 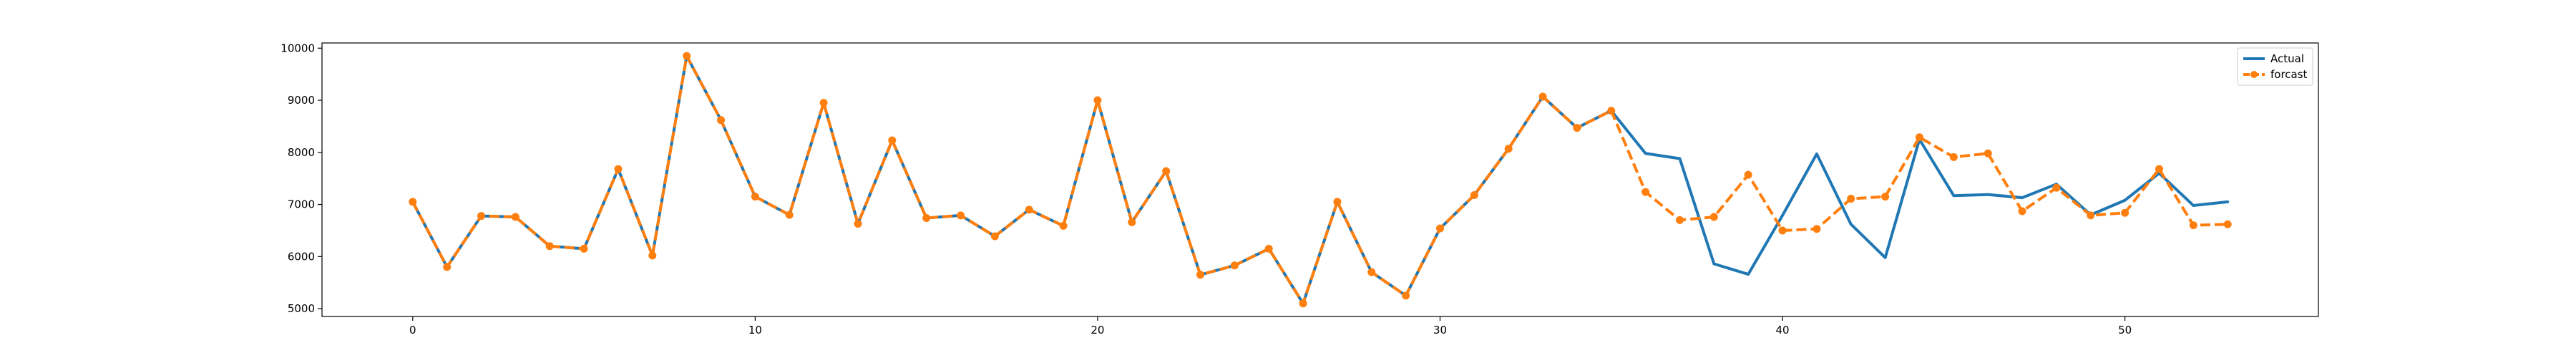 I want to click on legend-label-0: Actual, so click(x=2287, y=58).